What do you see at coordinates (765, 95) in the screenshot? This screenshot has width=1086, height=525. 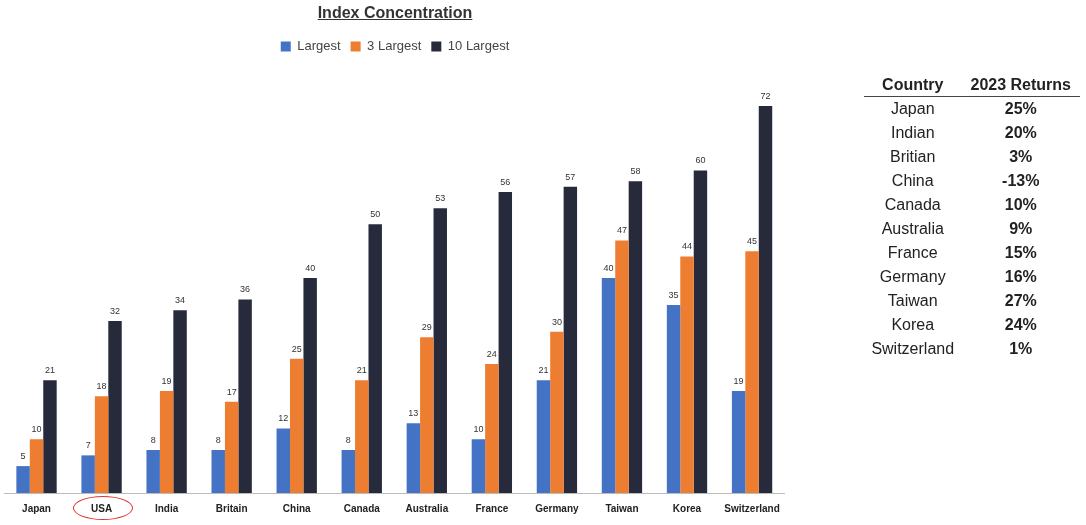 I see `data-label: 72` at bounding box center [765, 95].